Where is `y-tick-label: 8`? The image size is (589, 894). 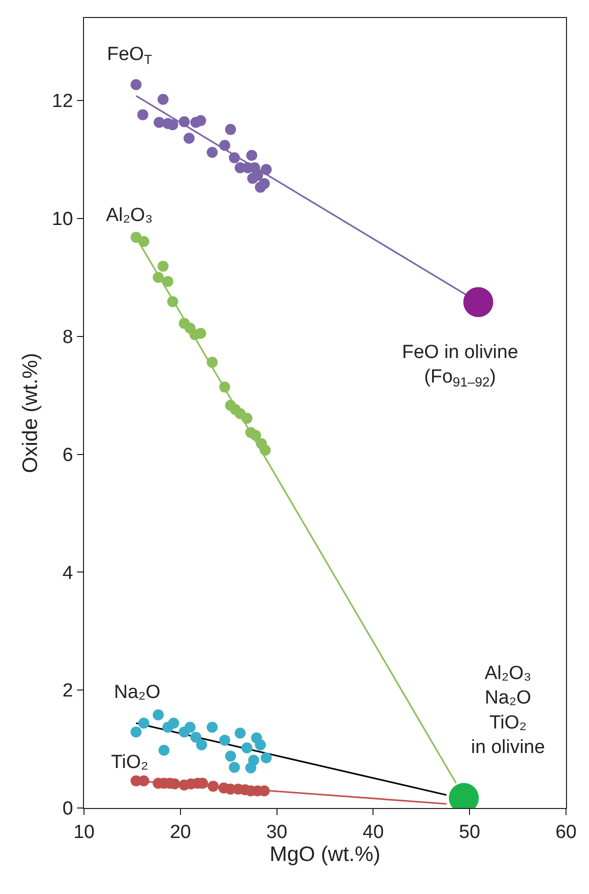
y-tick-label: 8 is located at coordinates (68, 337).